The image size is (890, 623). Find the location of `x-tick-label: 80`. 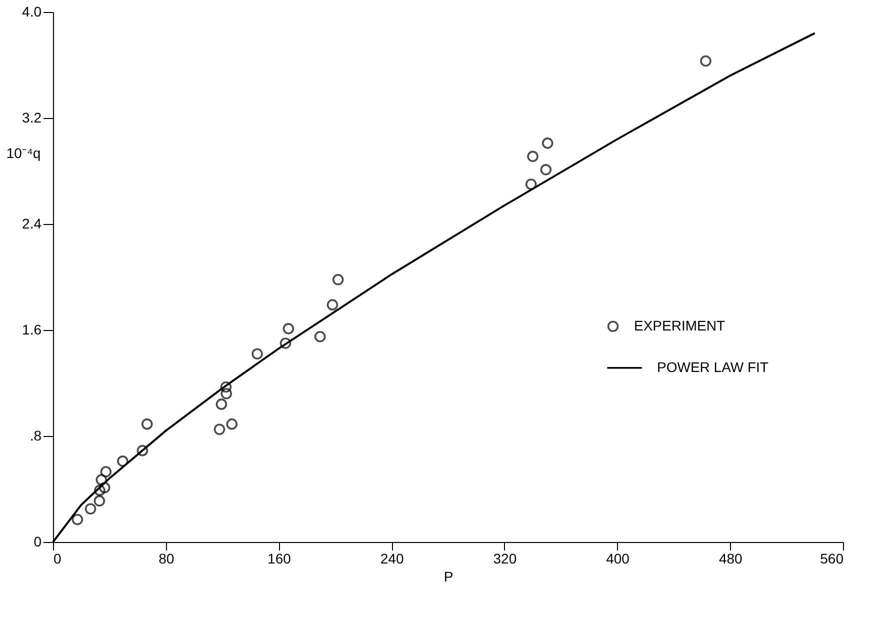

x-tick-label: 80 is located at coordinates (166, 558).